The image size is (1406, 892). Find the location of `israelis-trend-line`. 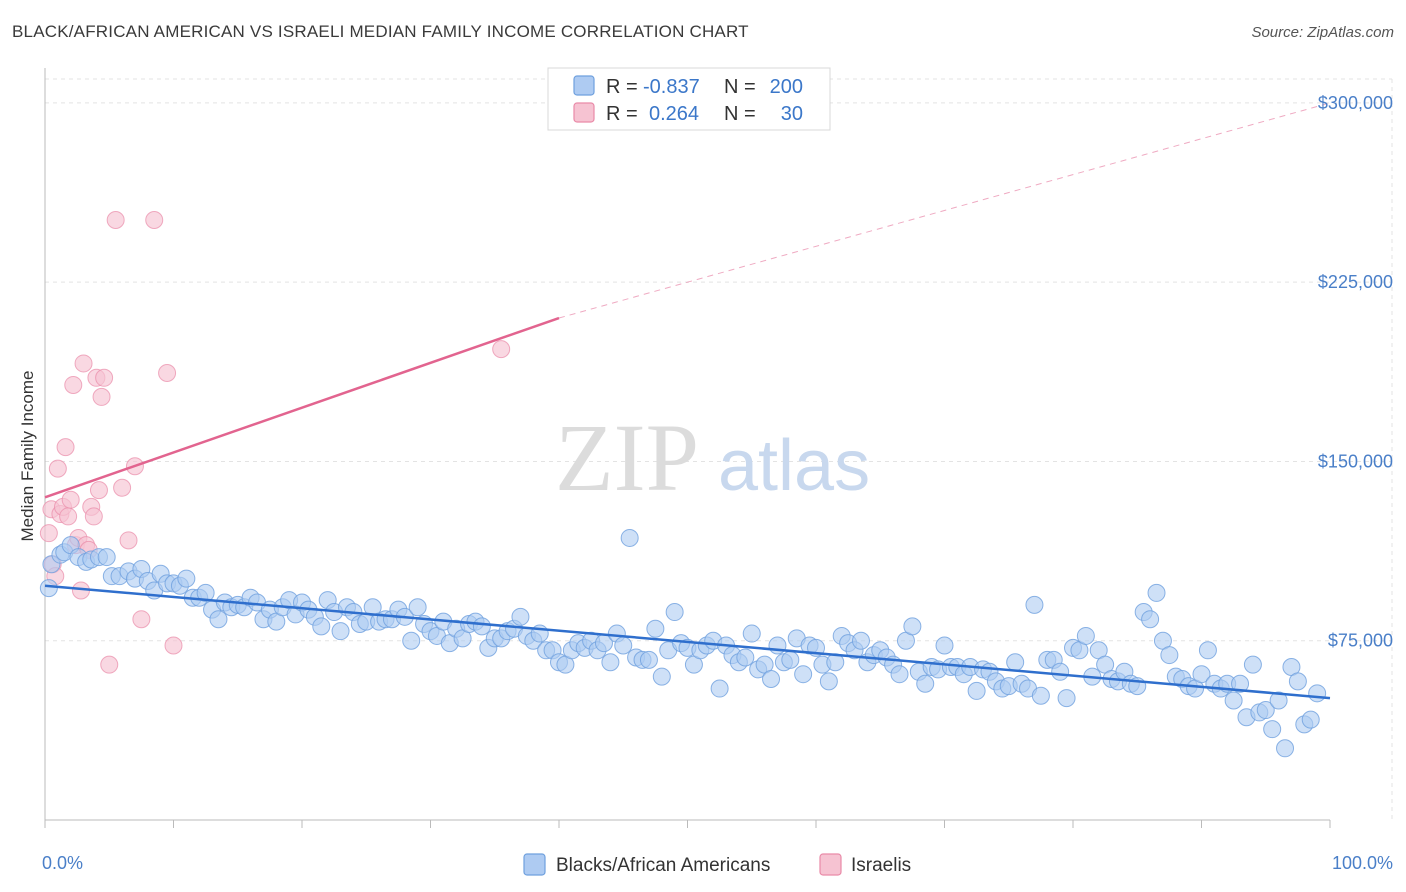

israelis-trend-line is located at coordinates (302, 407).